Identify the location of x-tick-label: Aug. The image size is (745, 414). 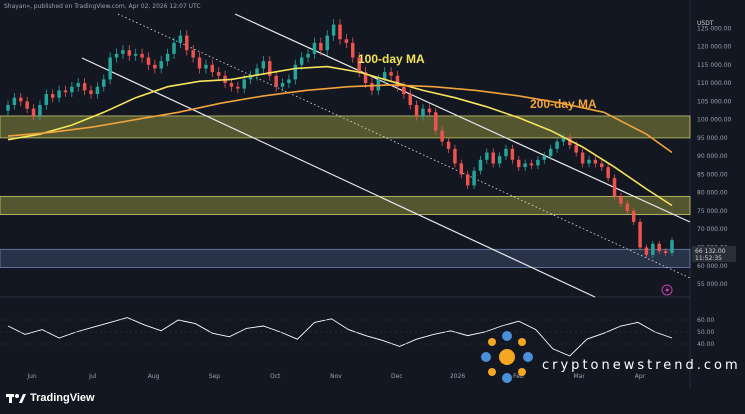
(154, 376).